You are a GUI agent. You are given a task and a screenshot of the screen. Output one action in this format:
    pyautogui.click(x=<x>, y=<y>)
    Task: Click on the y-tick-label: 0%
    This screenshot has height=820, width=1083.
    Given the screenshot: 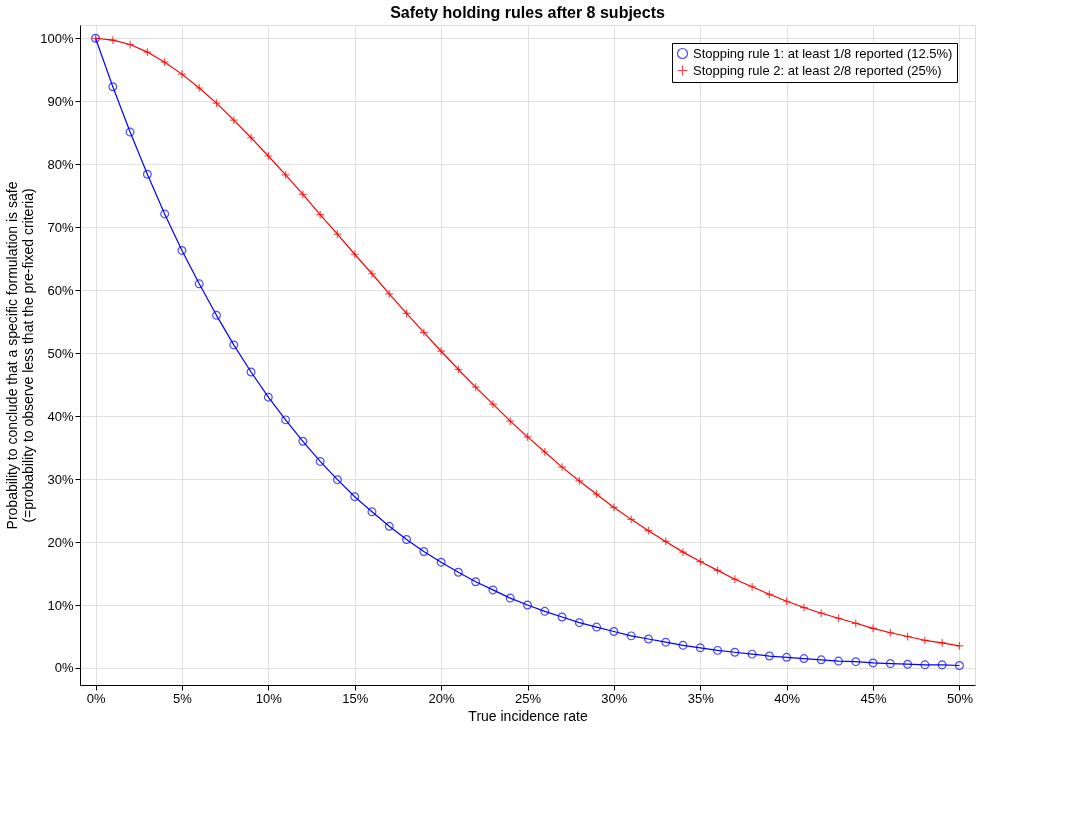 What is the action you would take?
    pyautogui.click(x=64, y=668)
    